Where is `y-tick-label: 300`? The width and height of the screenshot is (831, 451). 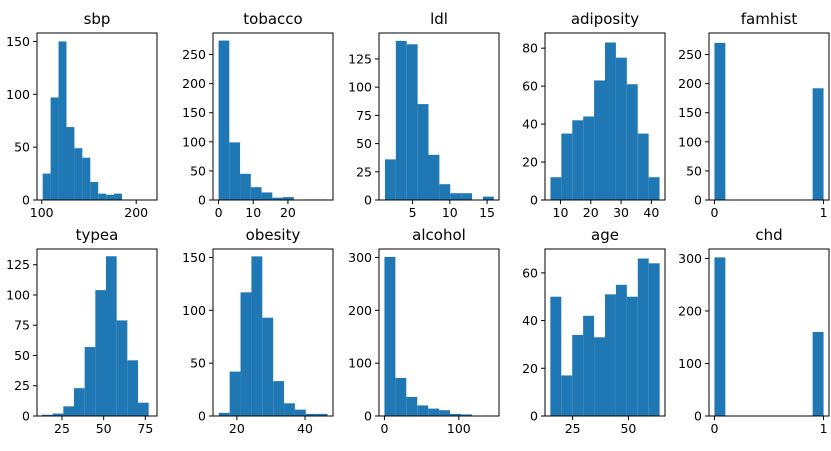
y-tick-label: 300 is located at coordinates (690, 258).